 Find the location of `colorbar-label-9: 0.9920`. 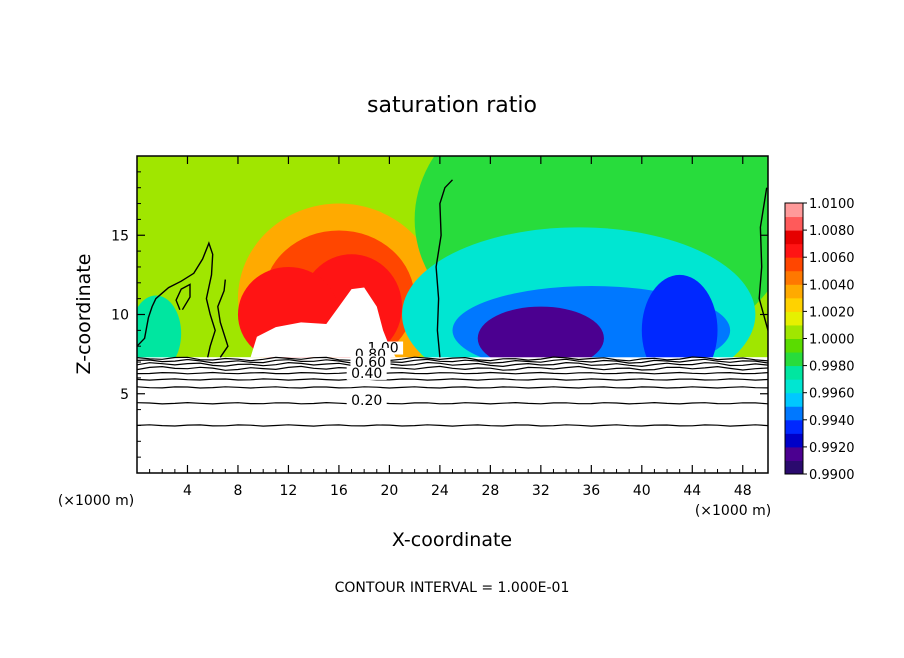

colorbar-label-9: 0.9920 is located at coordinates (832, 448).